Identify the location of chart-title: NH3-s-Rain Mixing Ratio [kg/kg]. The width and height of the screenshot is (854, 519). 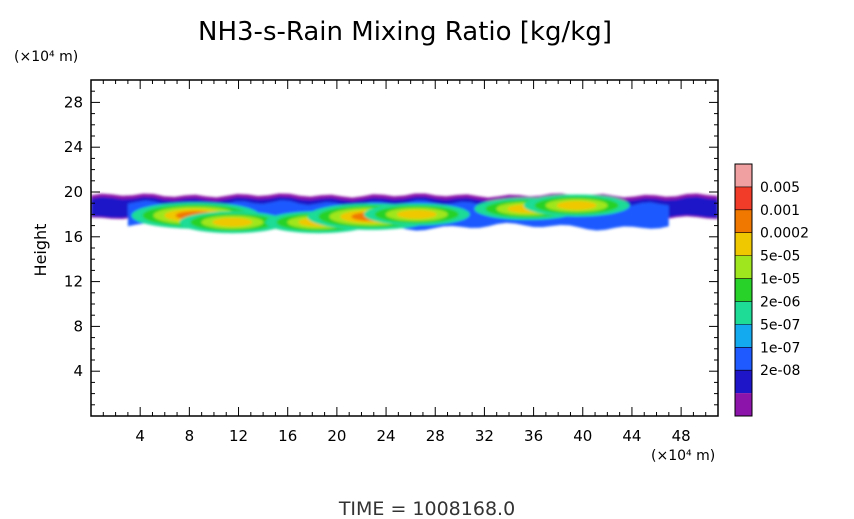
(405, 32).